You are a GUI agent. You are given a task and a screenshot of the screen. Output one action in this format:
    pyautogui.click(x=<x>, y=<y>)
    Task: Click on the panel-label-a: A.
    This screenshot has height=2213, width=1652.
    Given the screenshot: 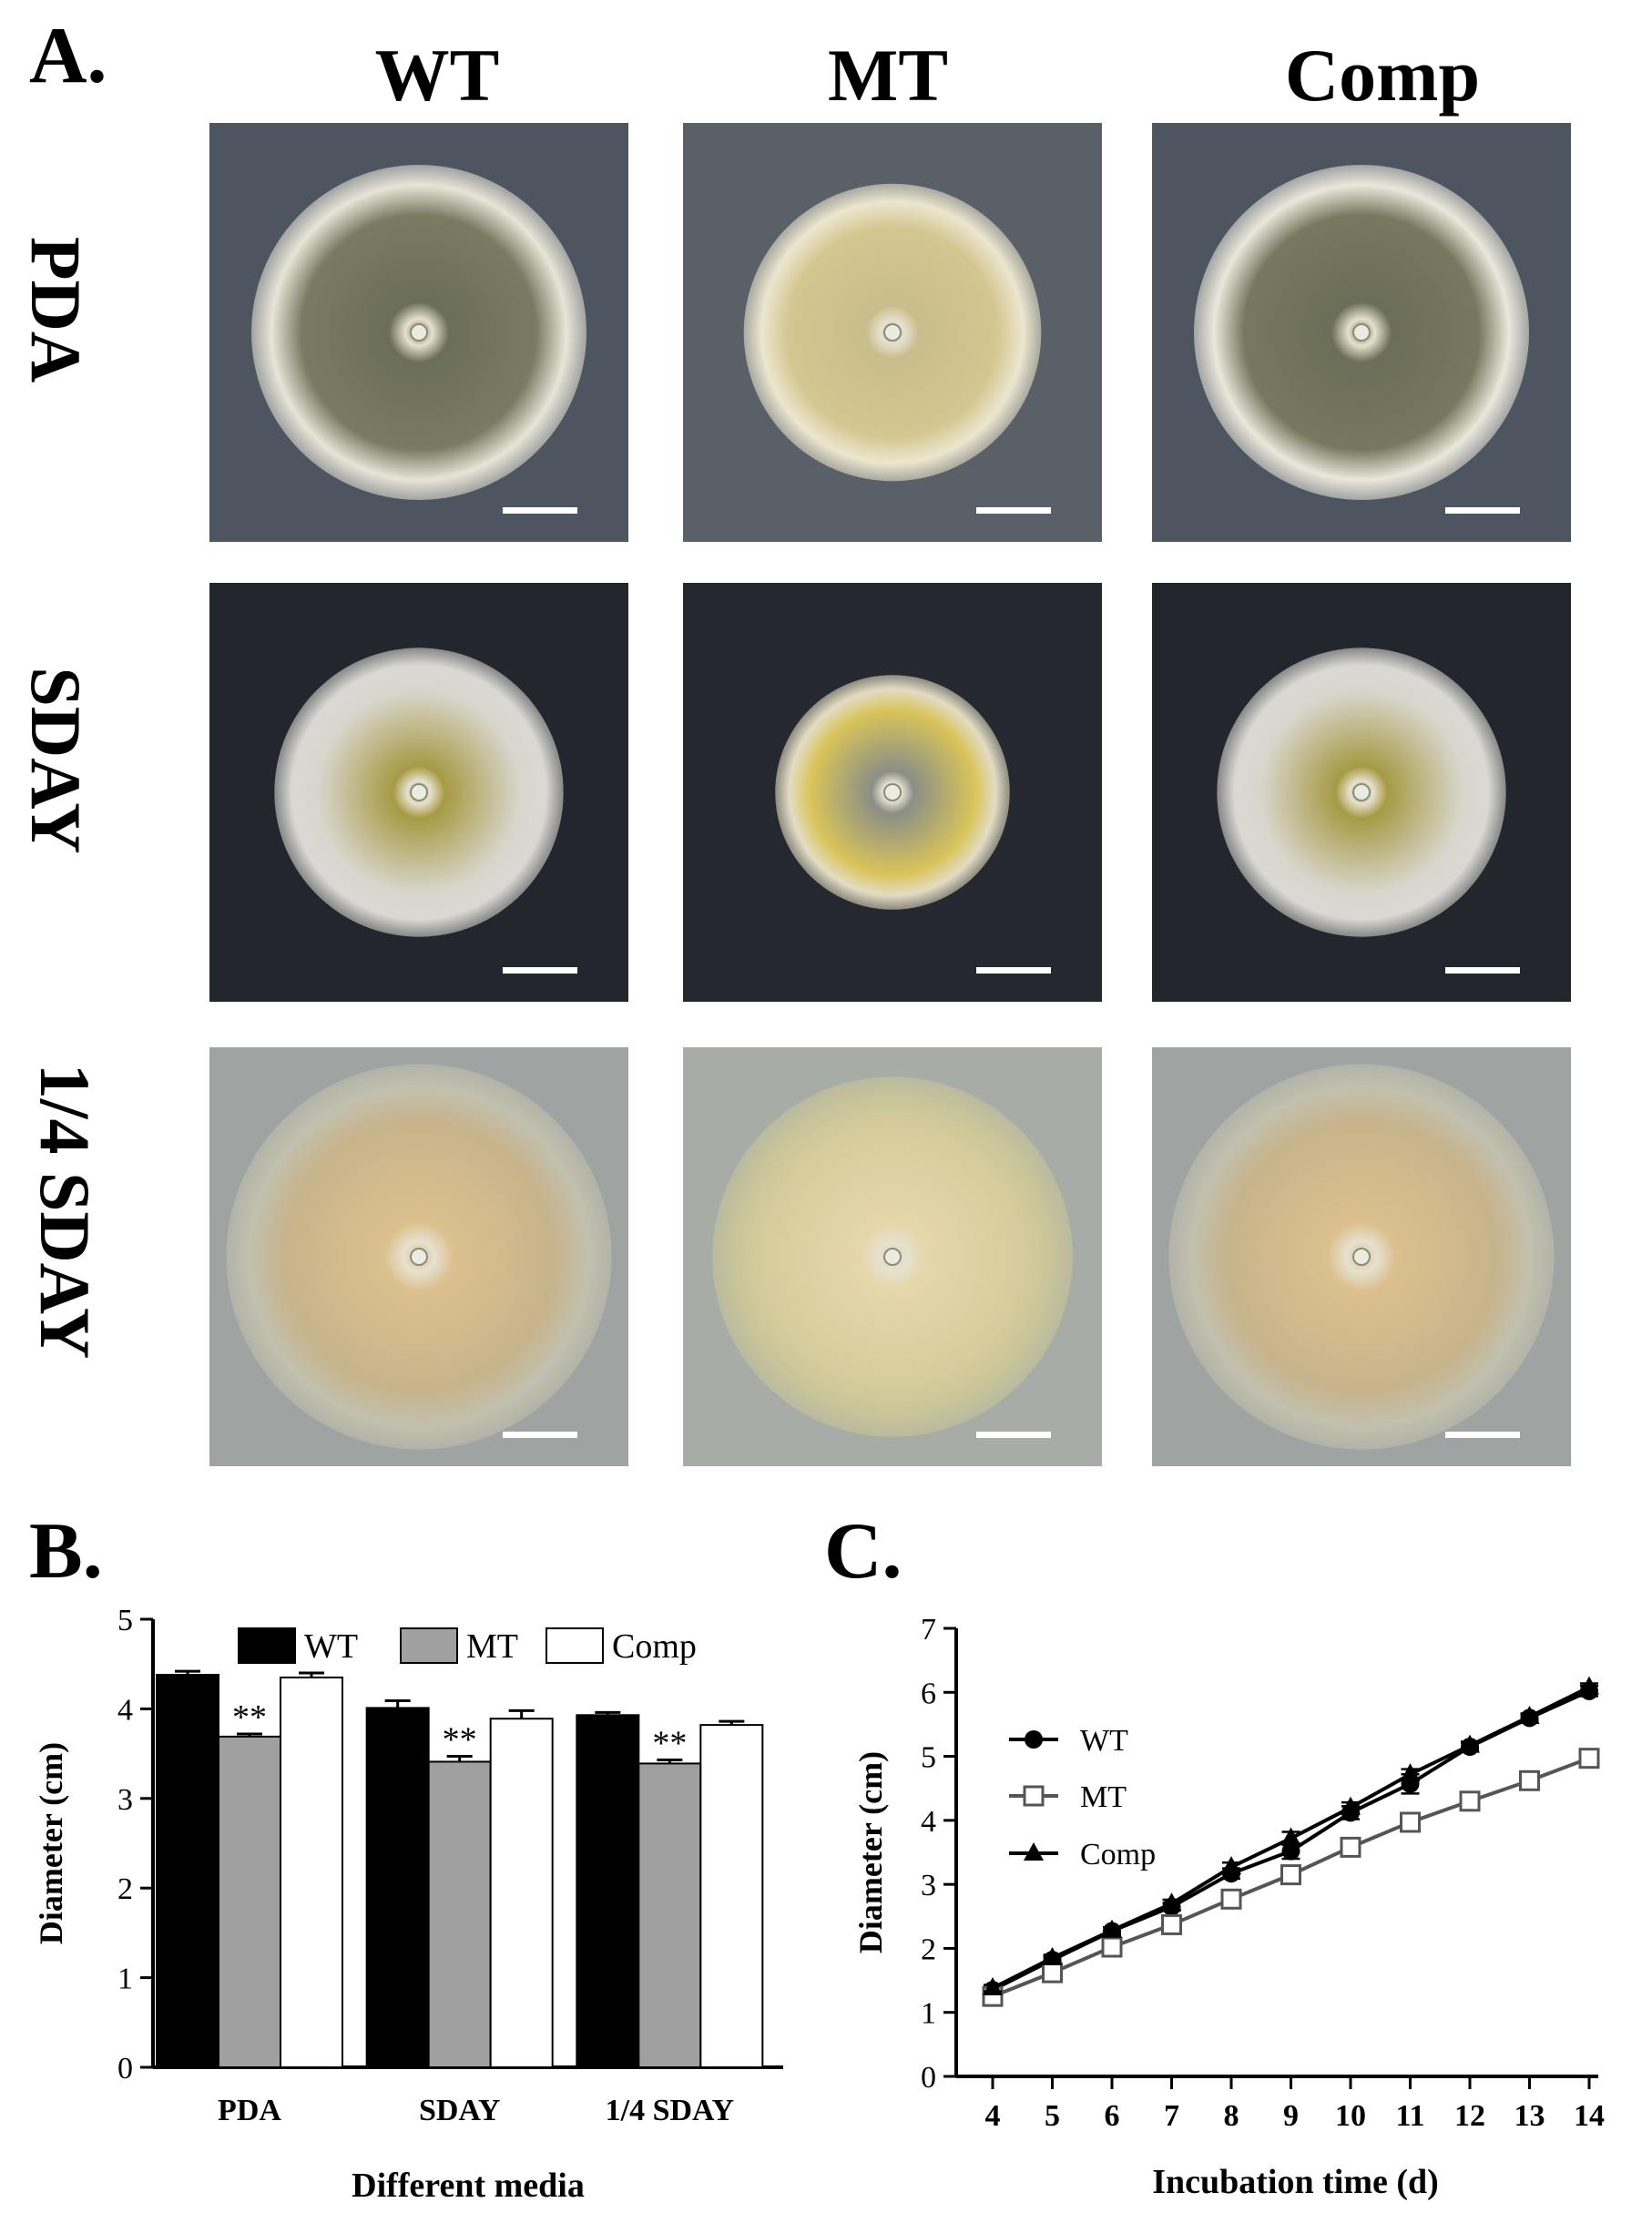 What is the action you would take?
    pyautogui.click(x=68, y=56)
    